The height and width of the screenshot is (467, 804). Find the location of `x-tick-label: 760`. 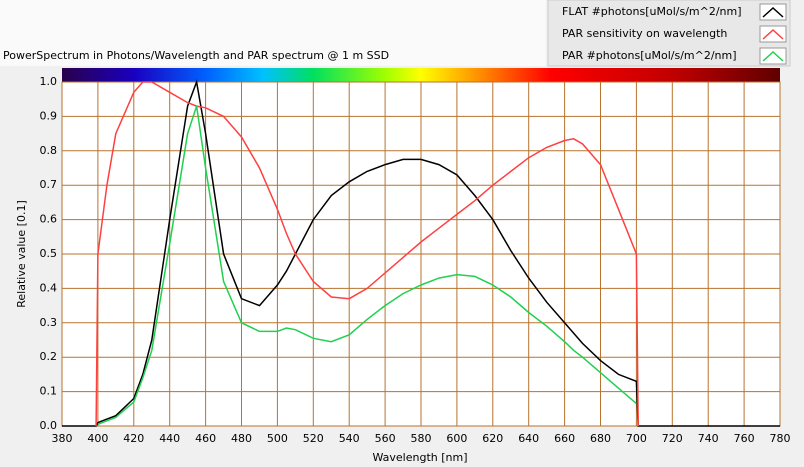

x-tick-label: 760 is located at coordinates (744, 438).